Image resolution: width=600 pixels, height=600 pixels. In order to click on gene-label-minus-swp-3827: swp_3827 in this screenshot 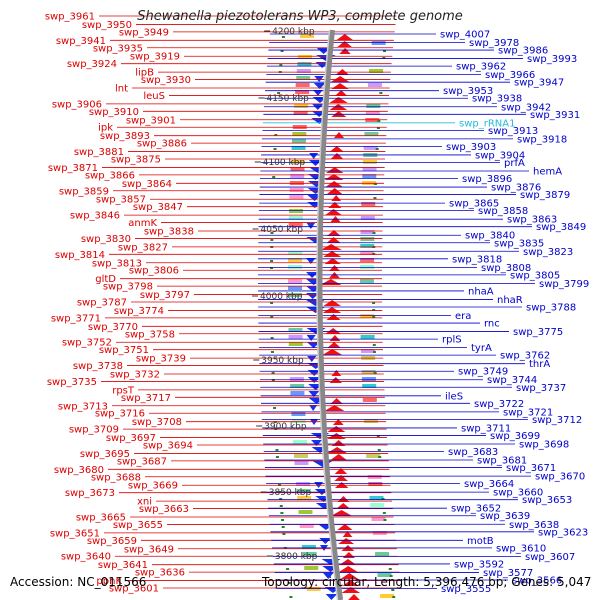, I will do `click(143, 247)`.